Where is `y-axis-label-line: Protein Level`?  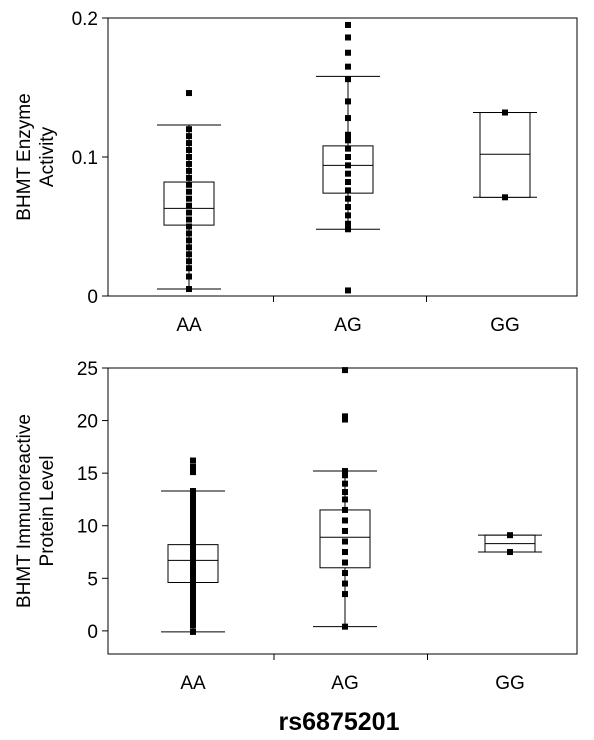 y-axis-label-line: Protein Level is located at coordinates (47, 511).